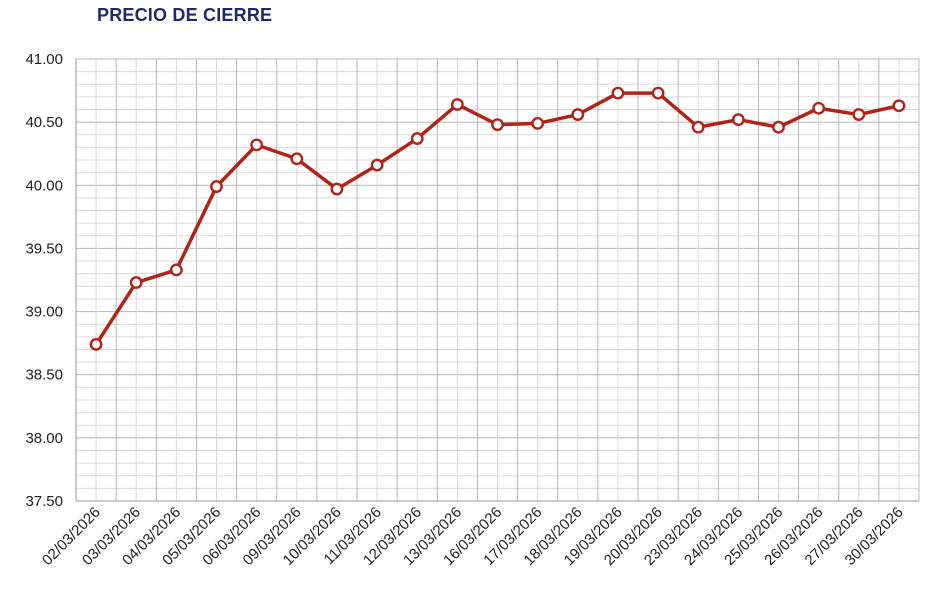  What do you see at coordinates (44, 122) in the screenshot?
I see `y-tick-label: 40.50` at bounding box center [44, 122].